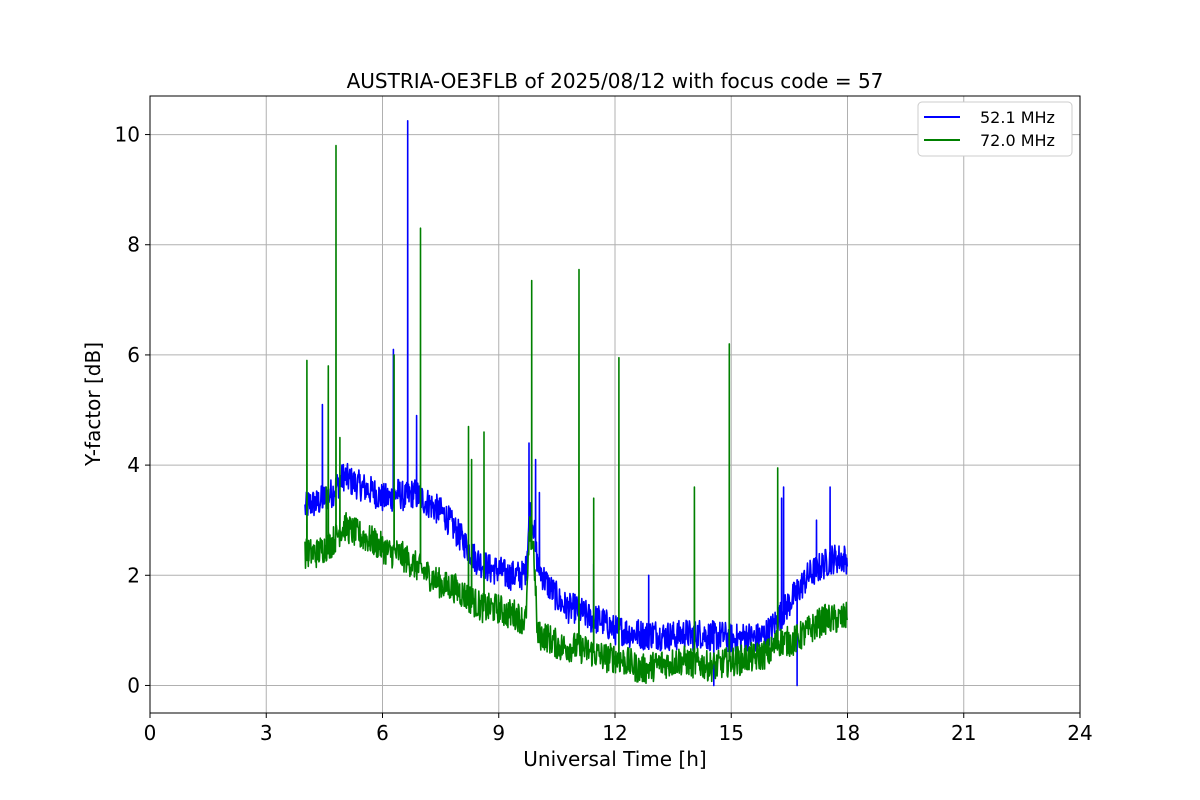 This screenshot has width=1200, height=800. Describe the element at coordinates (382, 733) in the screenshot. I see `x-tick-label: 6` at that location.